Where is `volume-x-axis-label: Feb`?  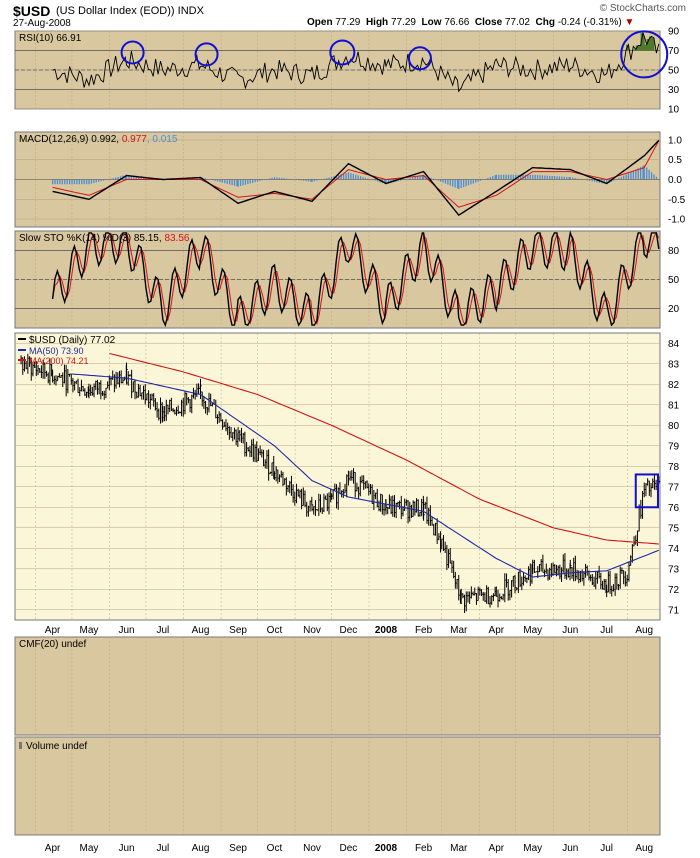 volume-x-axis-label: Feb is located at coordinates (424, 848).